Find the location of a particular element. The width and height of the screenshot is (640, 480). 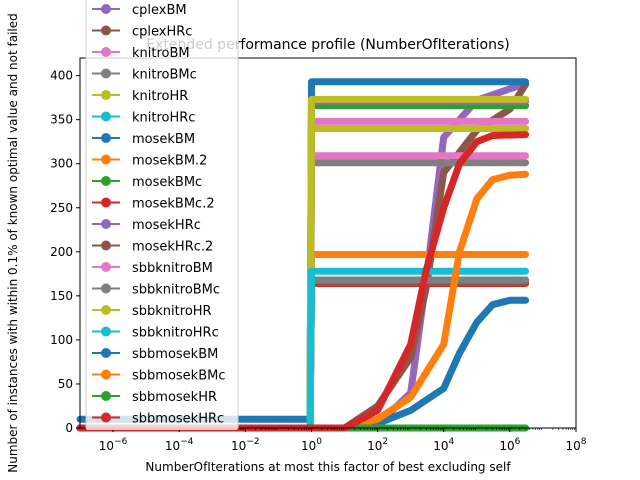

legend-label-15: sbbknitroHRc is located at coordinates (175, 333).